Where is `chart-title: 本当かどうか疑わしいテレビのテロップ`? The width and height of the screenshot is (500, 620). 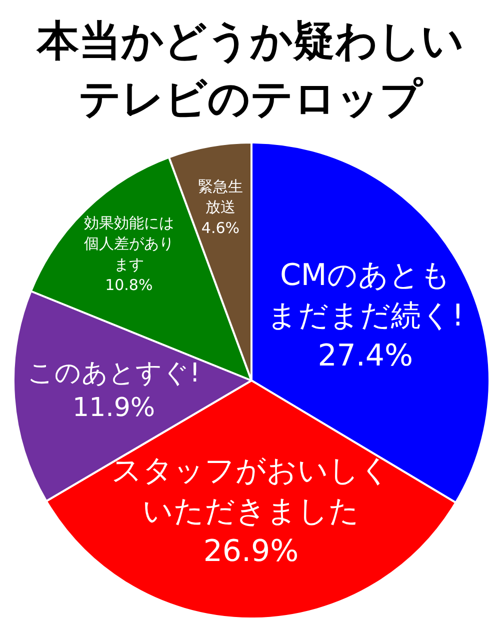 chart-title: 本当かどうか疑わしいテレビのテロップ is located at coordinates (250, 69).